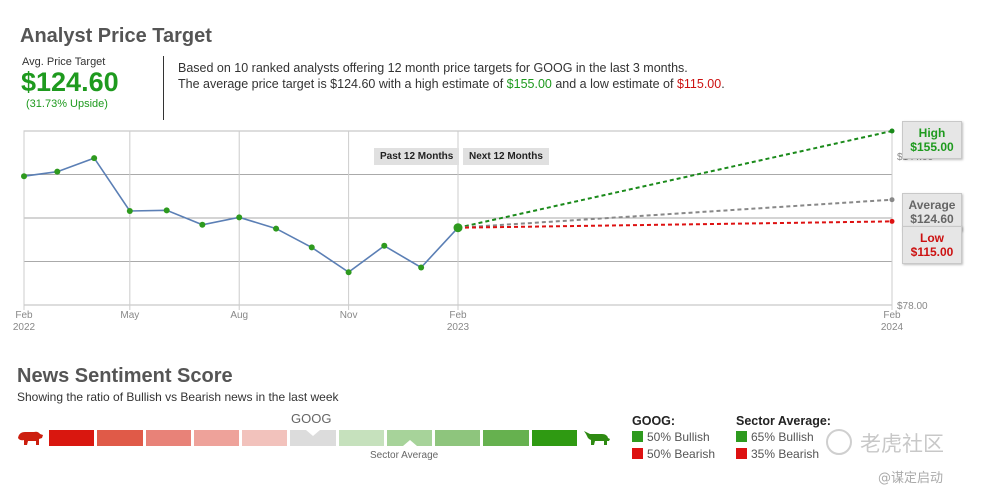  Describe the element at coordinates (932, 205) in the screenshot. I see `average-callout-label: Average` at that location.